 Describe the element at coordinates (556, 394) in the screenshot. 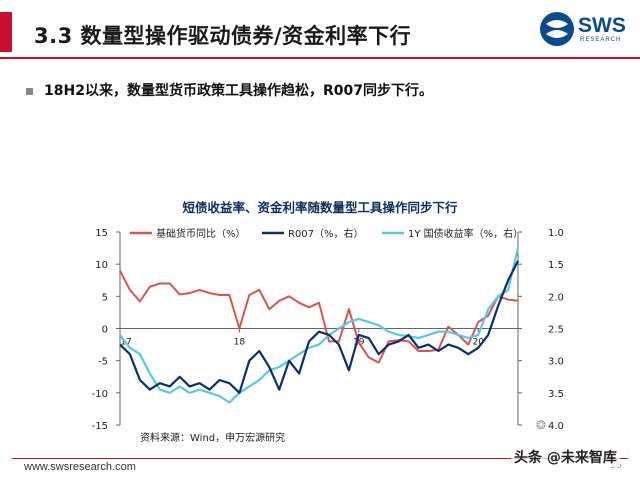

I see `right-tick-label: 3.5` at that location.